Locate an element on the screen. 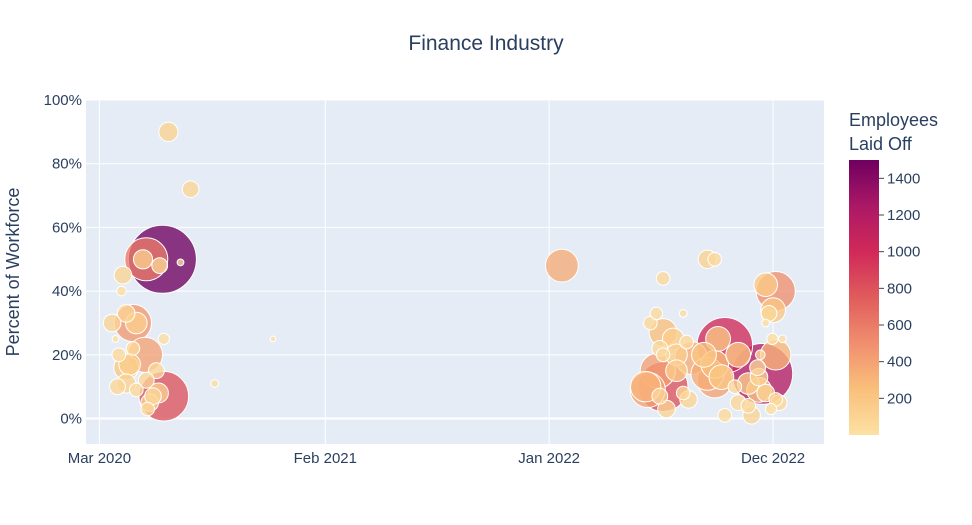 The width and height of the screenshot is (972, 525). y-tick-label: 100% is located at coordinates (63, 100).